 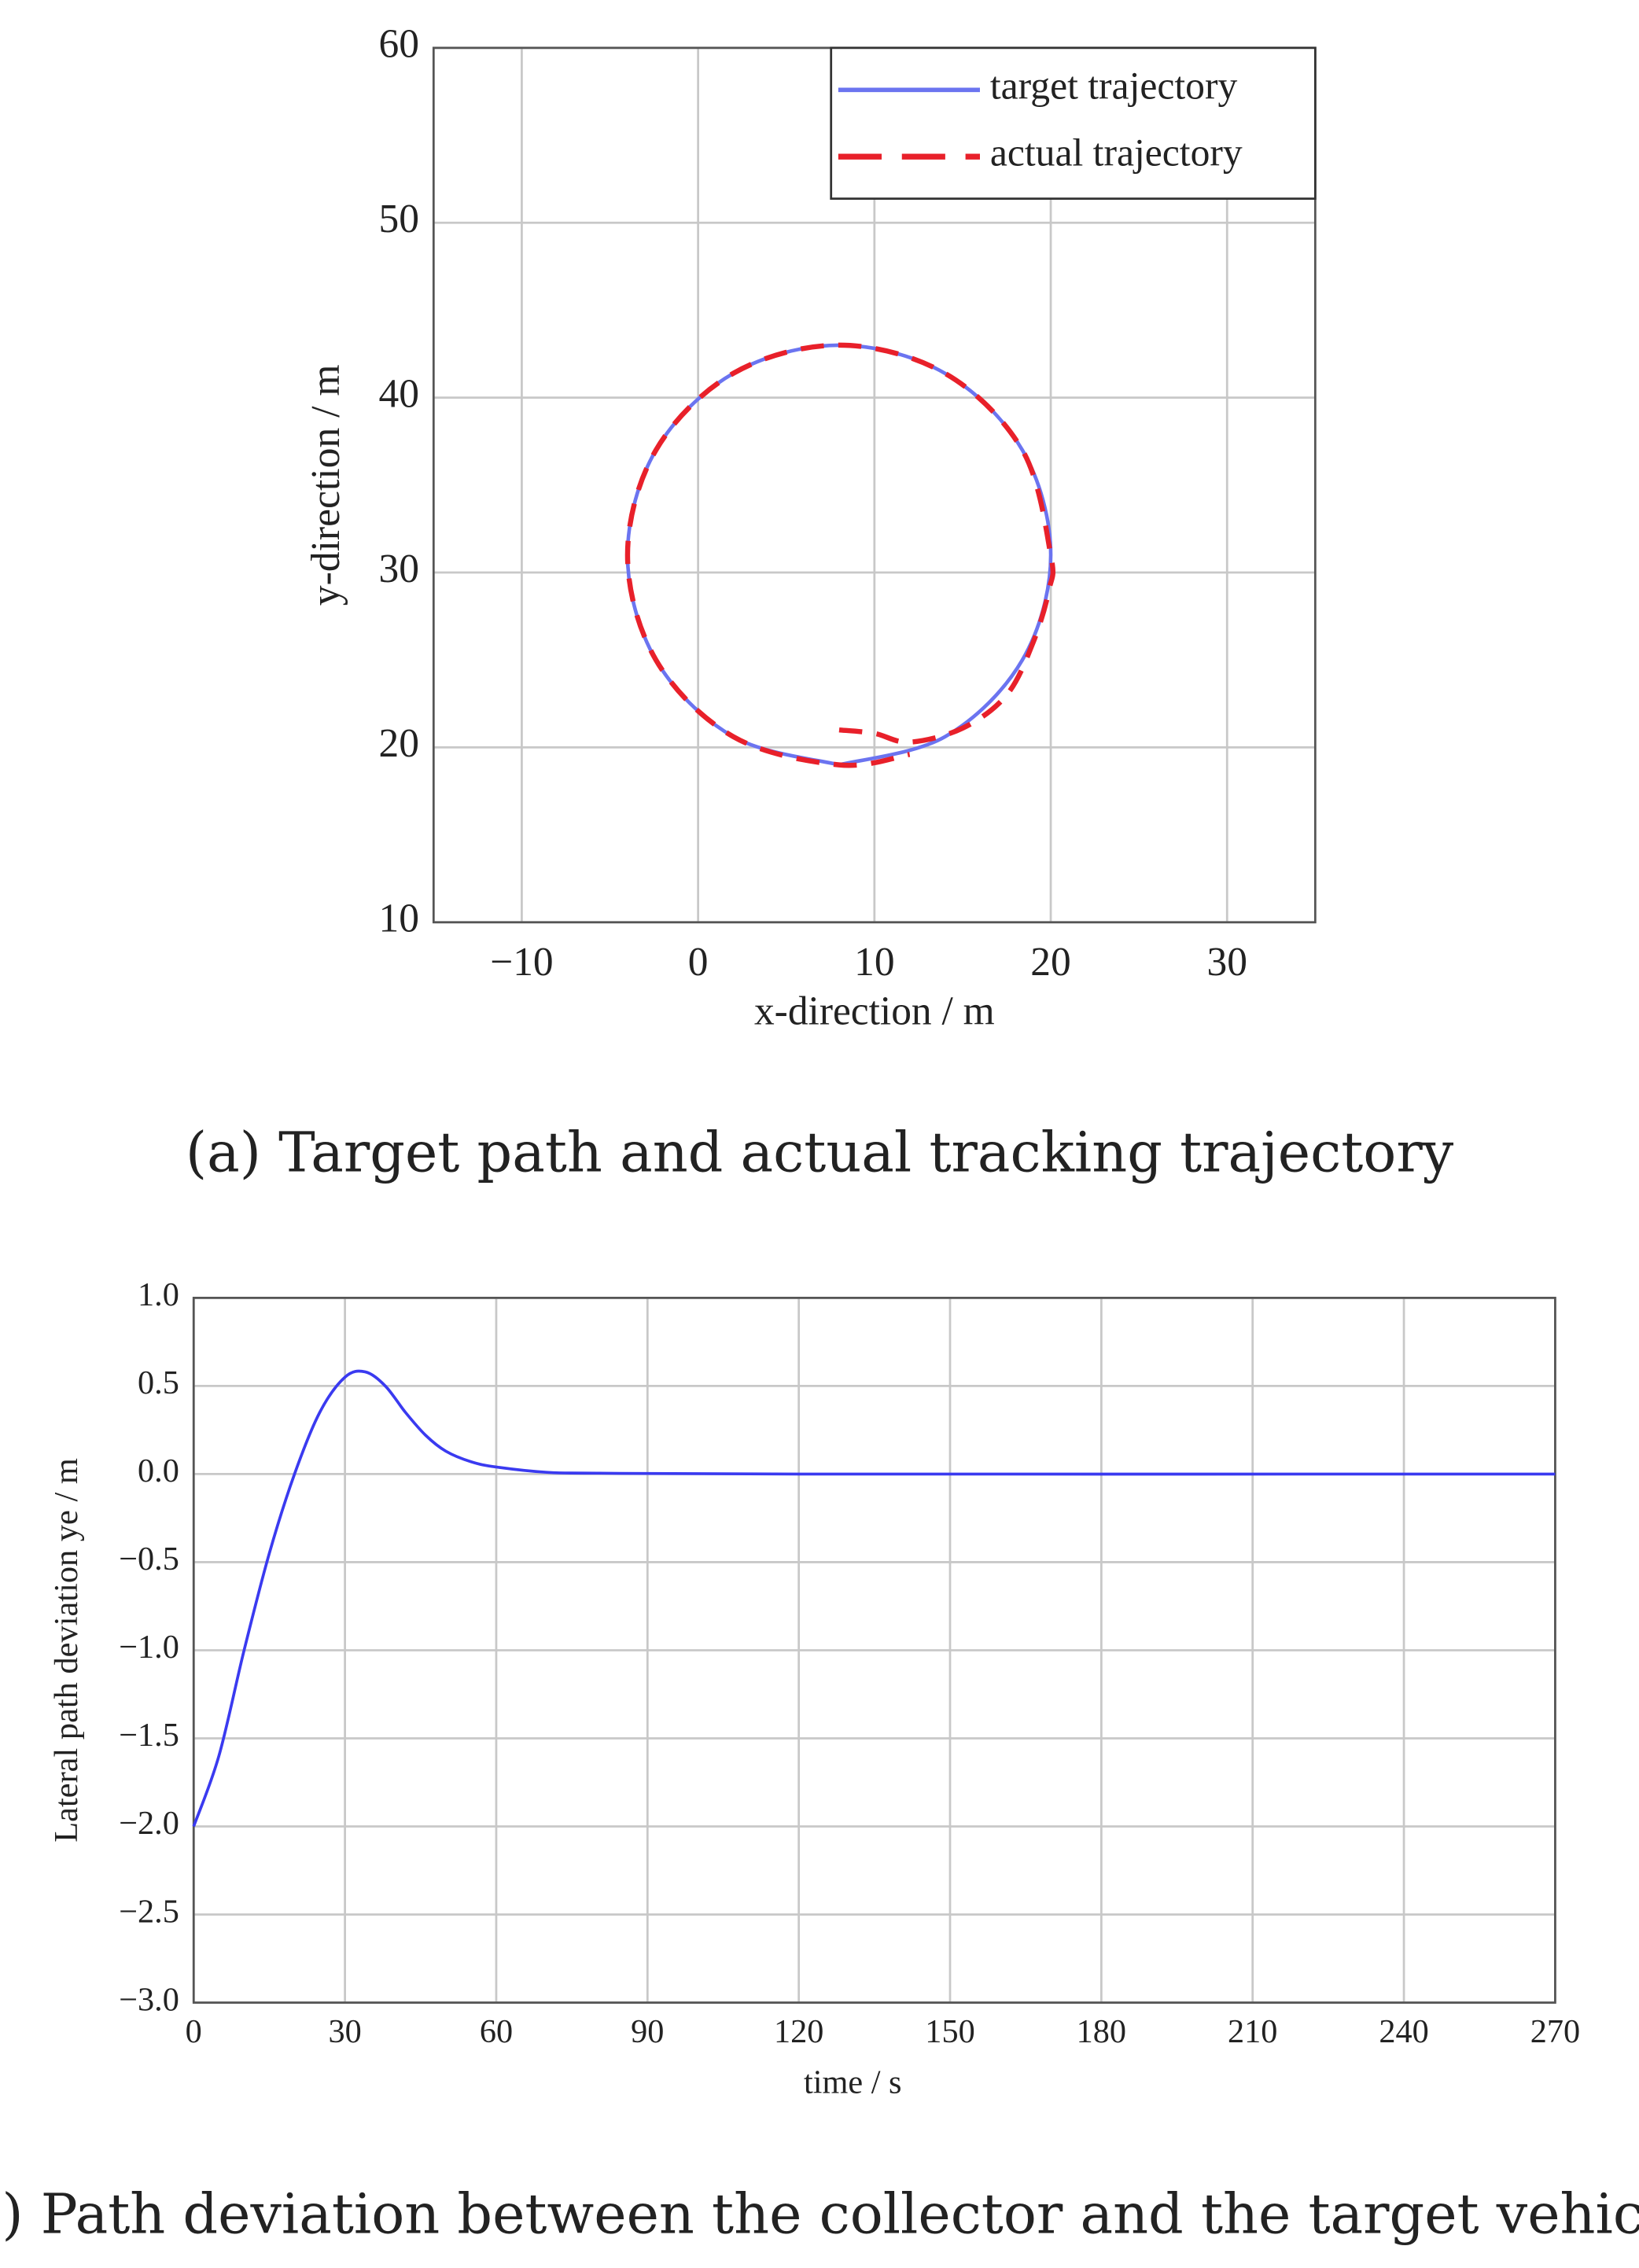 I want to click on y-tick-label: 50, so click(x=399, y=219).